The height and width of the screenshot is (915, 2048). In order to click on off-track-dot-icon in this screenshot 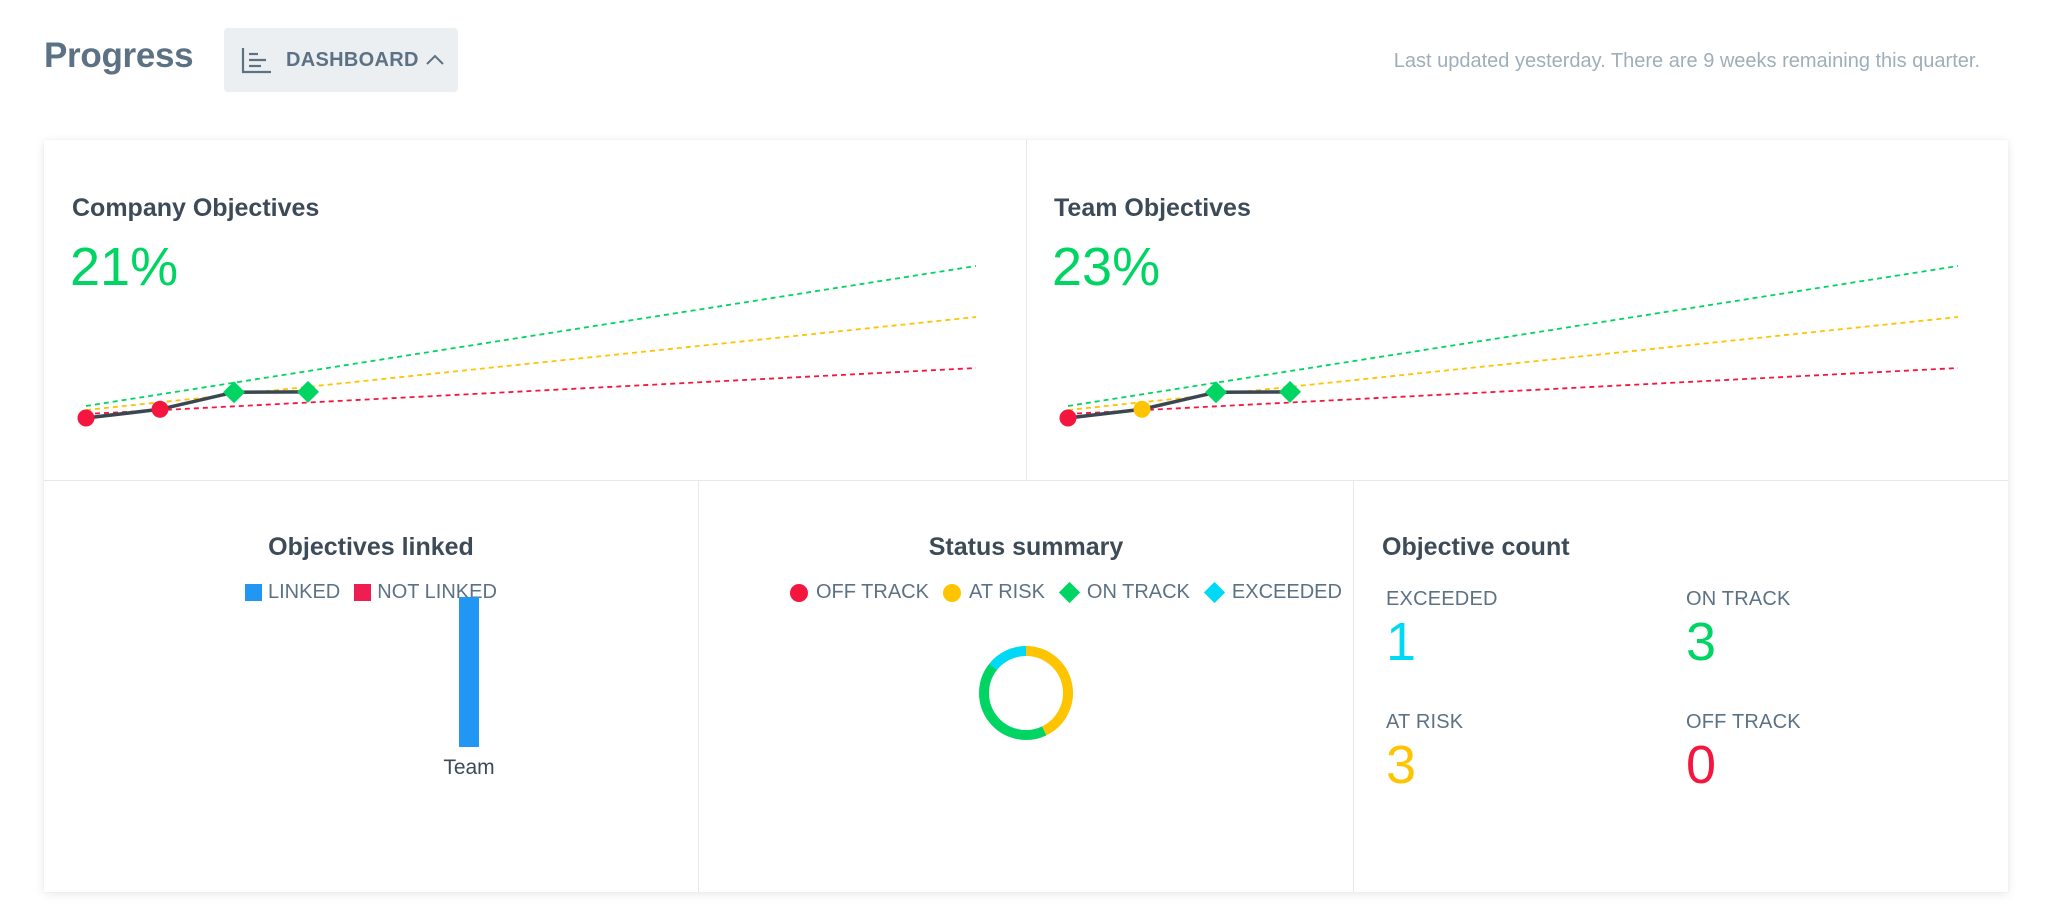, I will do `click(799, 592)`.